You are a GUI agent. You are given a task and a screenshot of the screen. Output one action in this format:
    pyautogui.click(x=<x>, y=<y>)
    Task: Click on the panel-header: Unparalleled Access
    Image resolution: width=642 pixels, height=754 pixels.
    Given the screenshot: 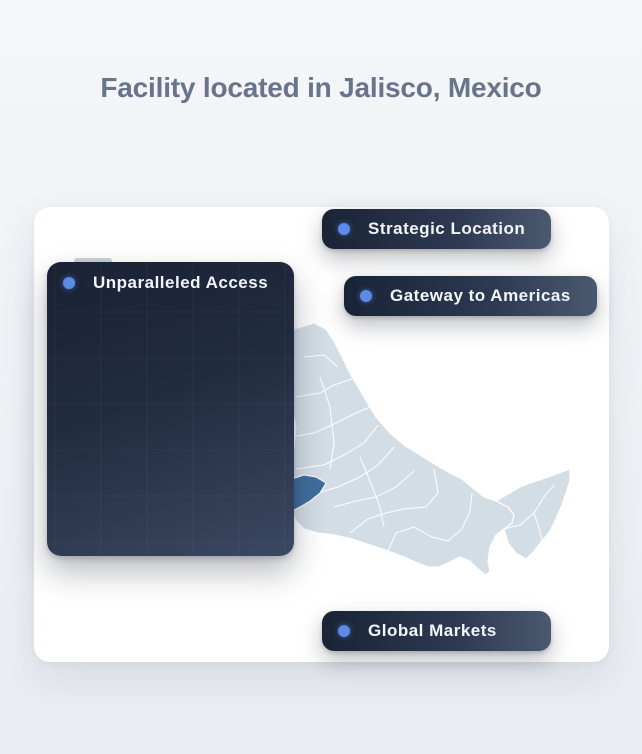 What is the action you would take?
    pyautogui.click(x=165, y=283)
    